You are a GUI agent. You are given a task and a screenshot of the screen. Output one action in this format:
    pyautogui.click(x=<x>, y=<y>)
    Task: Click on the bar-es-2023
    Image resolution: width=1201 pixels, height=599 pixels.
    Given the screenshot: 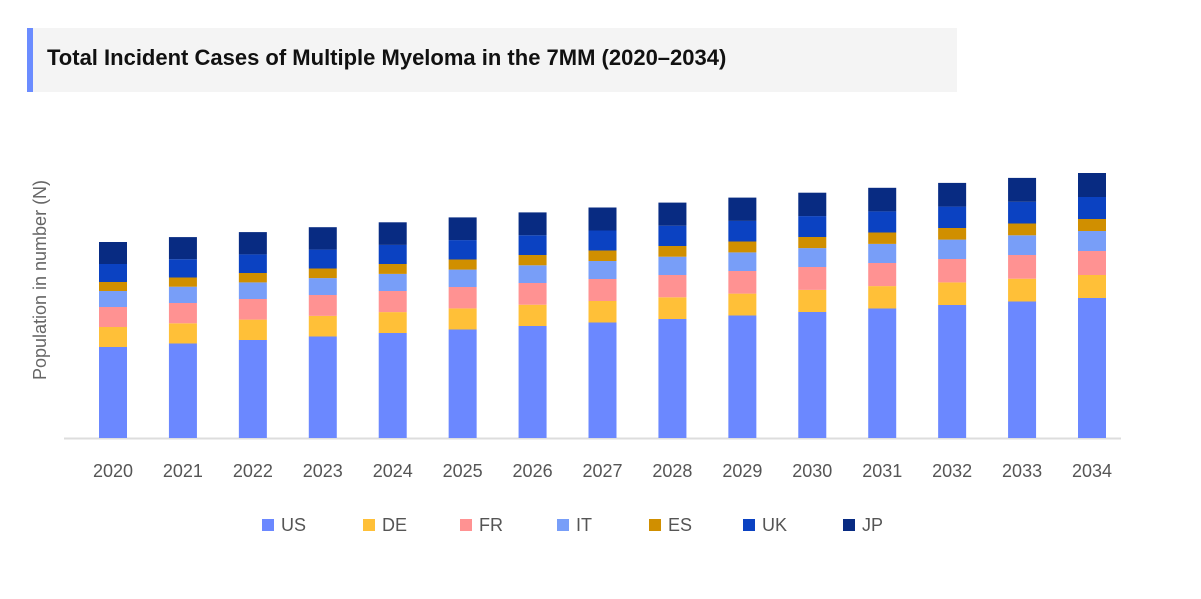 What is the action you would take?
    pyautogui.click(x=322, y=273)
    